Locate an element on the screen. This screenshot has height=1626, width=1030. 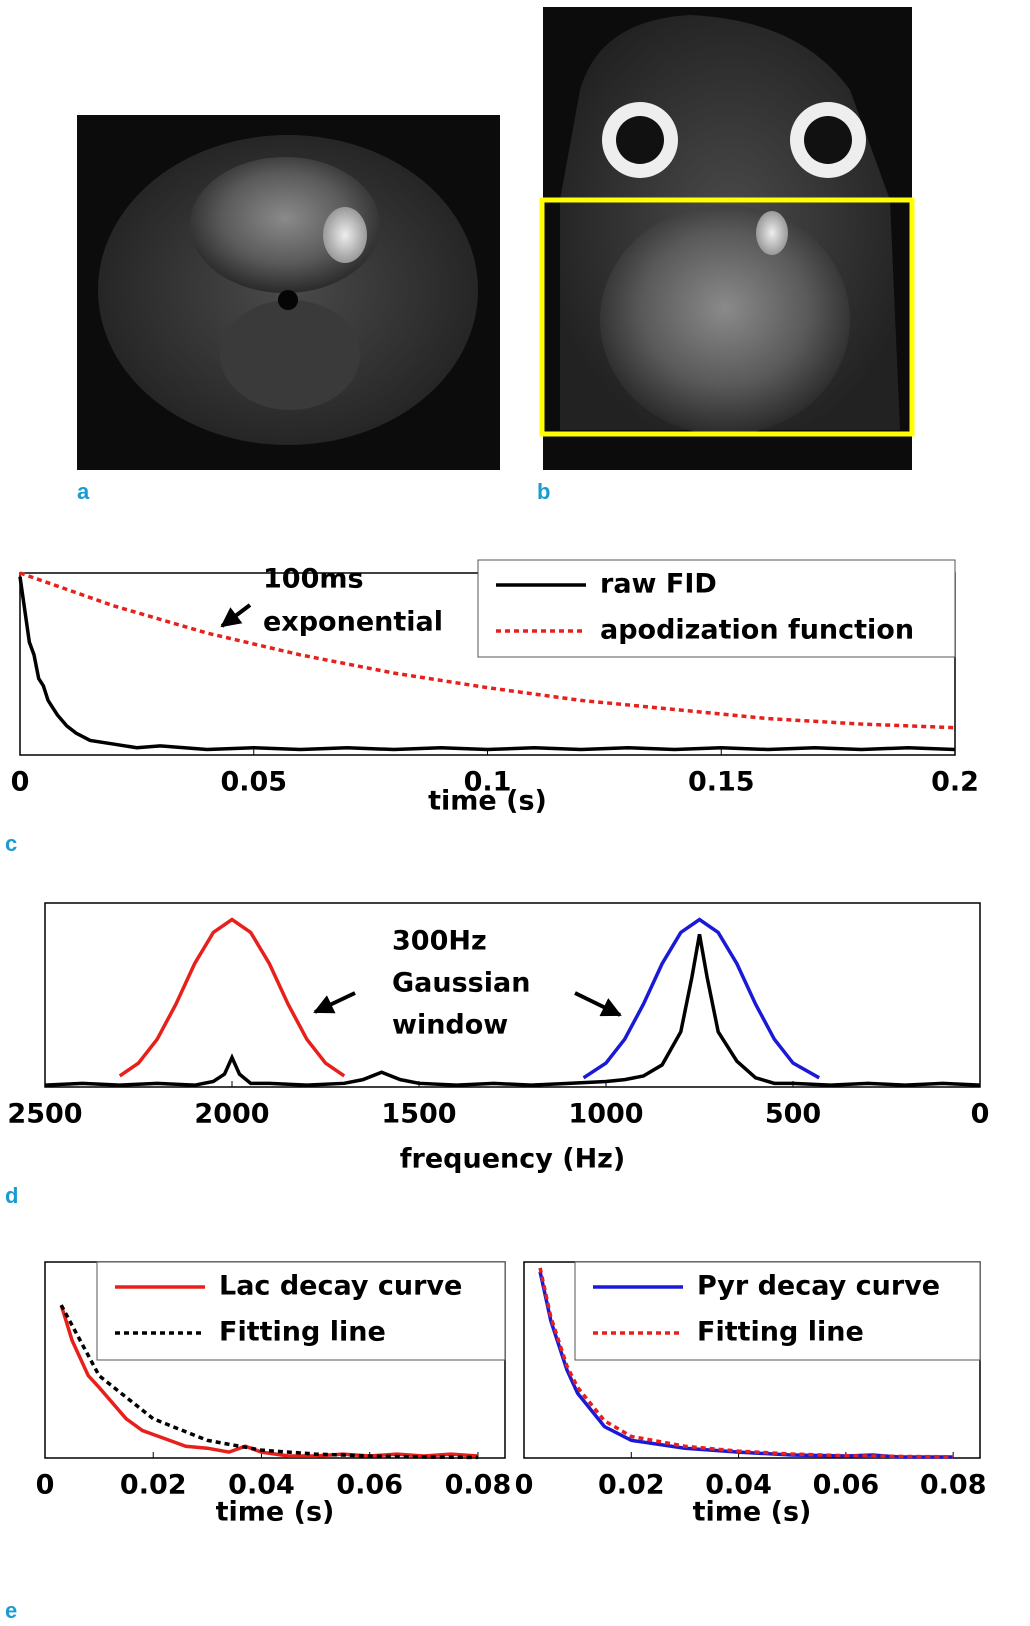
x-tick-label: 500 is located at coordinates (793, 1114).